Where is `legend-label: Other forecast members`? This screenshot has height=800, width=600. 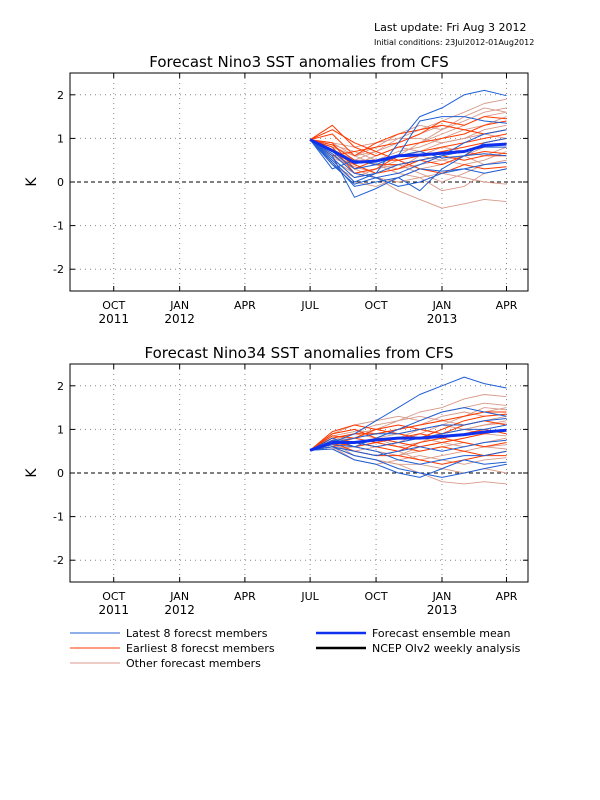
legend-label: Other forecast members is located at coordinates (193, 663).